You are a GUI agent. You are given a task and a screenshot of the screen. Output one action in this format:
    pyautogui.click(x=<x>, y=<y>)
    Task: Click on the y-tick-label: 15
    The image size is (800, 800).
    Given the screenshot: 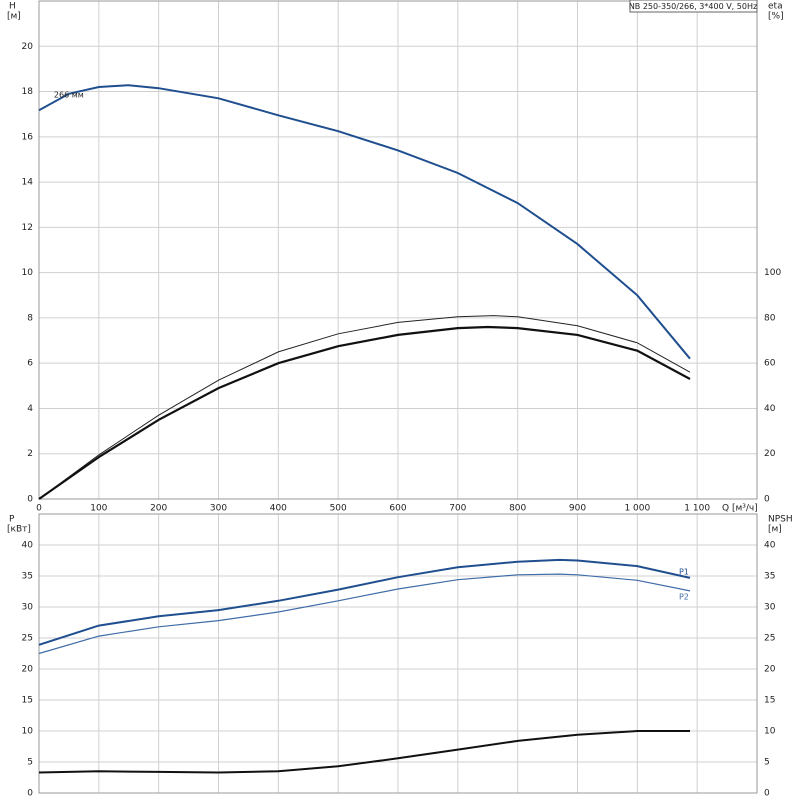 What is the action you would take?
    pyautogui.click(x=27, y=701)
    